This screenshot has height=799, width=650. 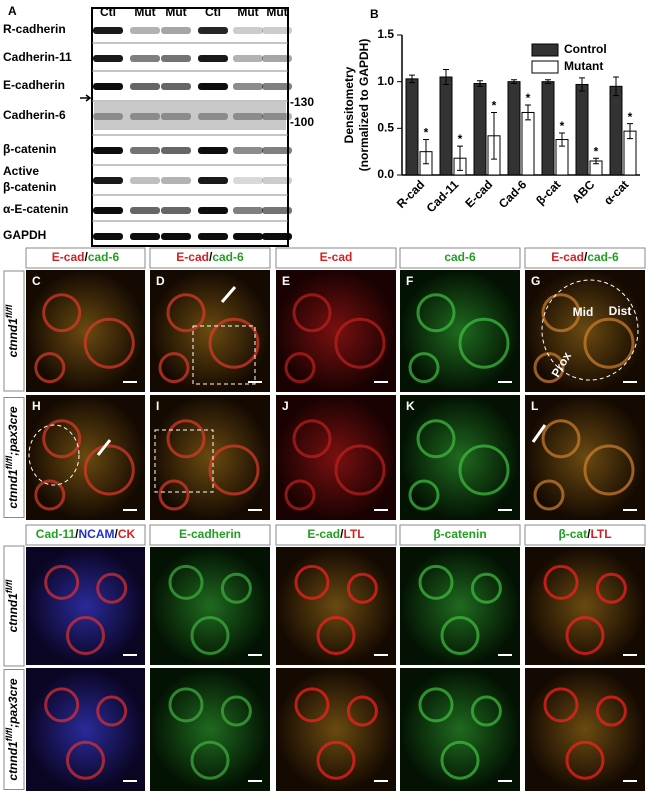 I want to click on row-label: ctnnd1fl/fl, so click(x=12, y=605).